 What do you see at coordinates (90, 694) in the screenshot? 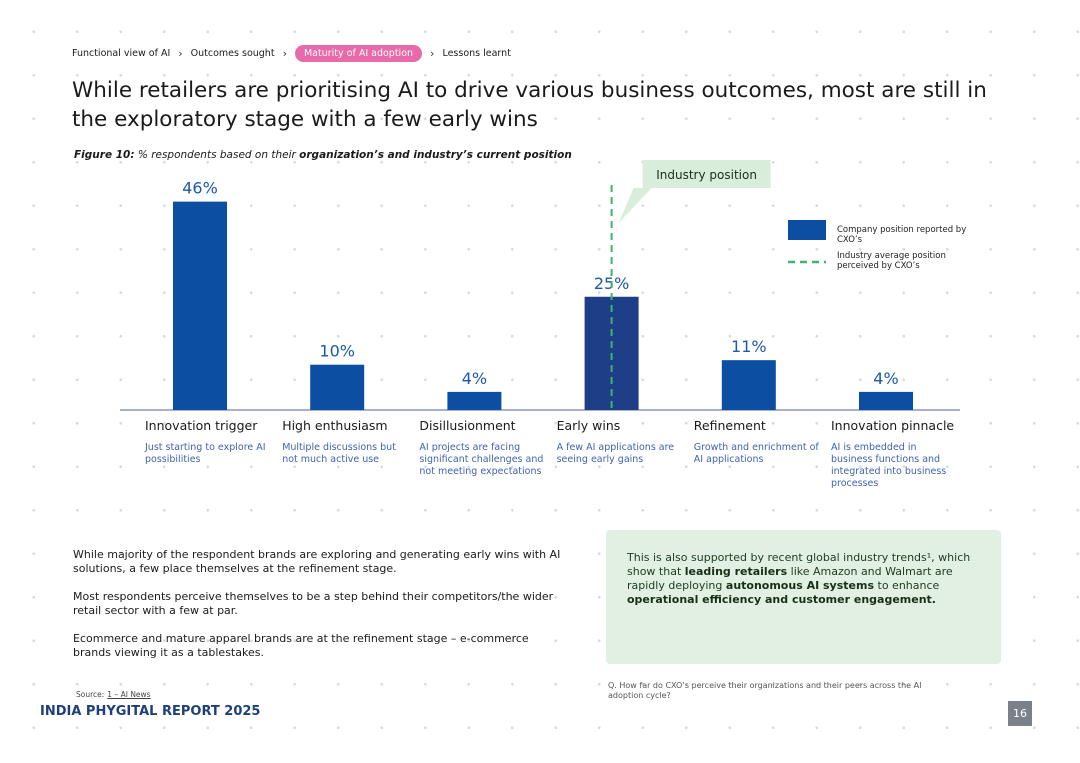
I see `source-label: Source:` at bounding box center [90, 694].